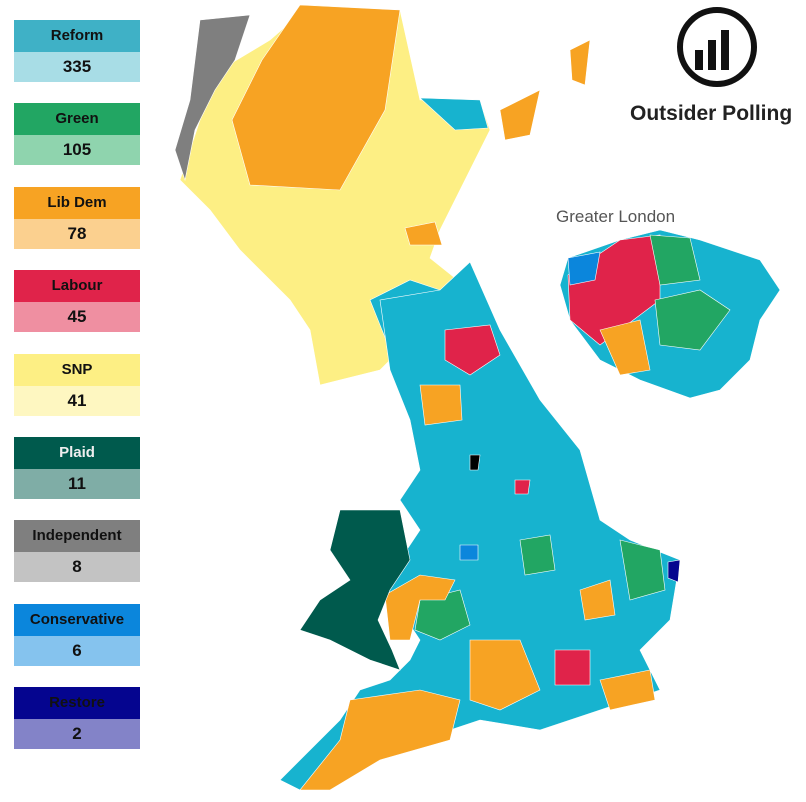 Image resolution: width=806 pixels, height=802 pixels. I want to click on logo-icon, so click(717, 47).